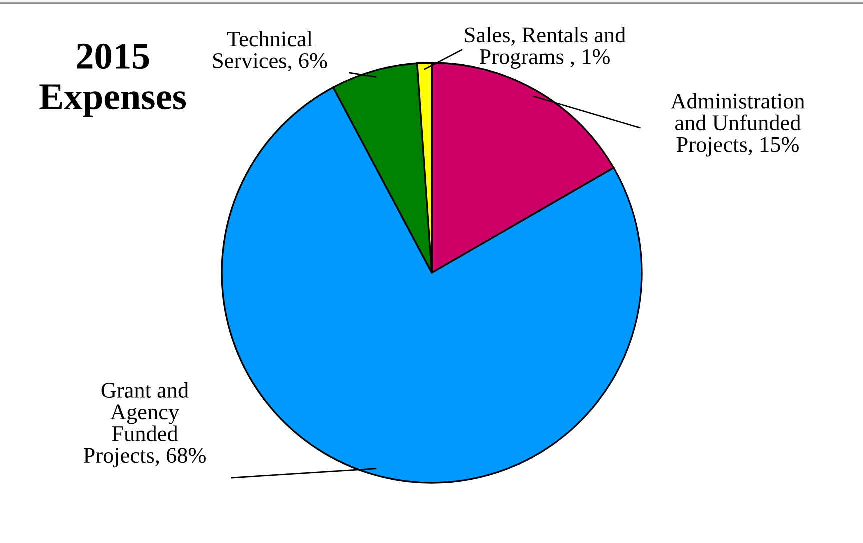 The height and width of the screenshot is (543, 863). I want to click on legend-label: Administration and Unfunded Projects, 15%, so click(737, 125).